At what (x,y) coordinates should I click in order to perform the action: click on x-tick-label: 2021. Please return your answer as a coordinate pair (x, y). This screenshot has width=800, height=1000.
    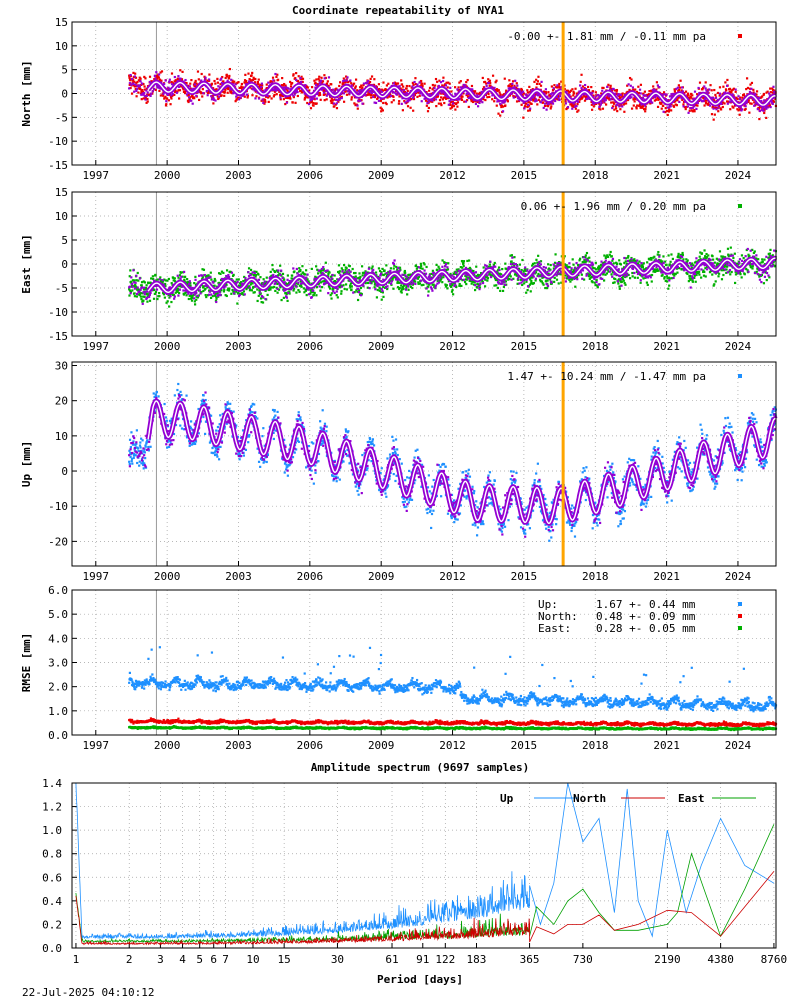
    Looking at the image, I should click on (666, 175).